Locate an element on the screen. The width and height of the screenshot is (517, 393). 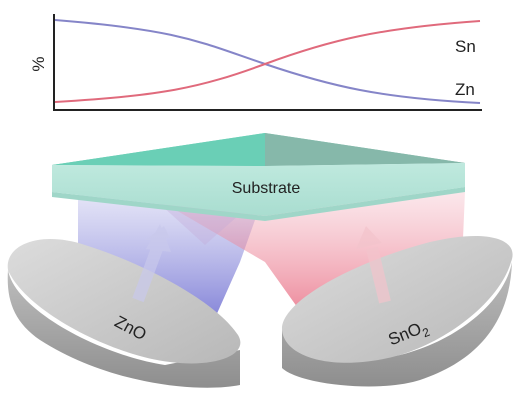
zno-arrow is located at coordinates (151, 263).